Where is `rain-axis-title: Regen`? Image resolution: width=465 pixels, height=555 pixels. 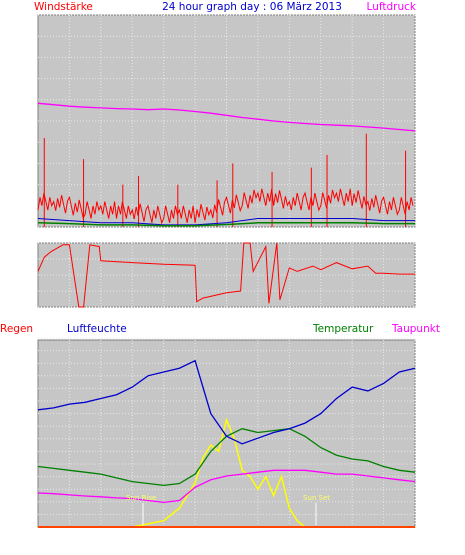
rain-axis-title: Regen is located at coordinates (16, 329).